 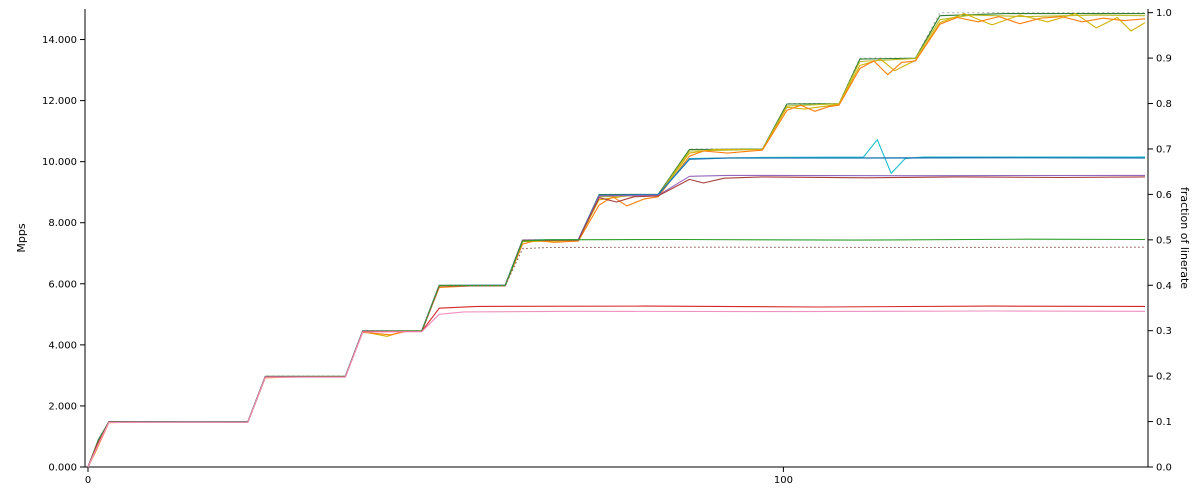 I want to click on y-right-tick-label: 0.8, so click(x=1164, y=104).